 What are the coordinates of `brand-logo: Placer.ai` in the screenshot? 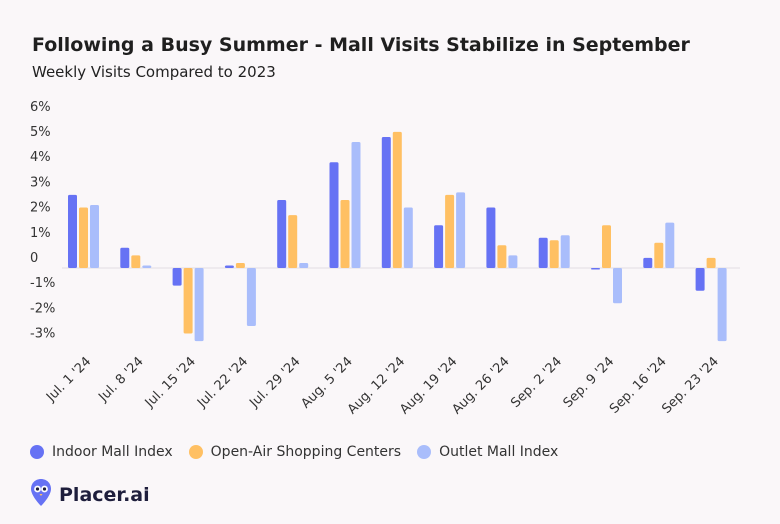 It's located at (90, 495).